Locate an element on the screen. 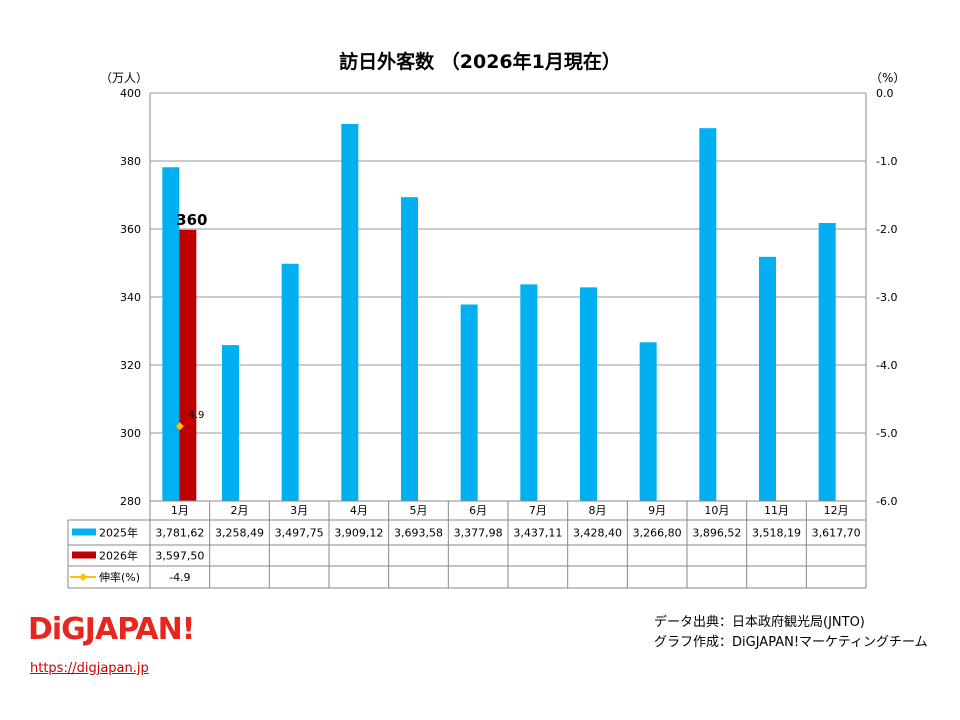  bar-2025年-7月 is located at coordinates (529, 392).